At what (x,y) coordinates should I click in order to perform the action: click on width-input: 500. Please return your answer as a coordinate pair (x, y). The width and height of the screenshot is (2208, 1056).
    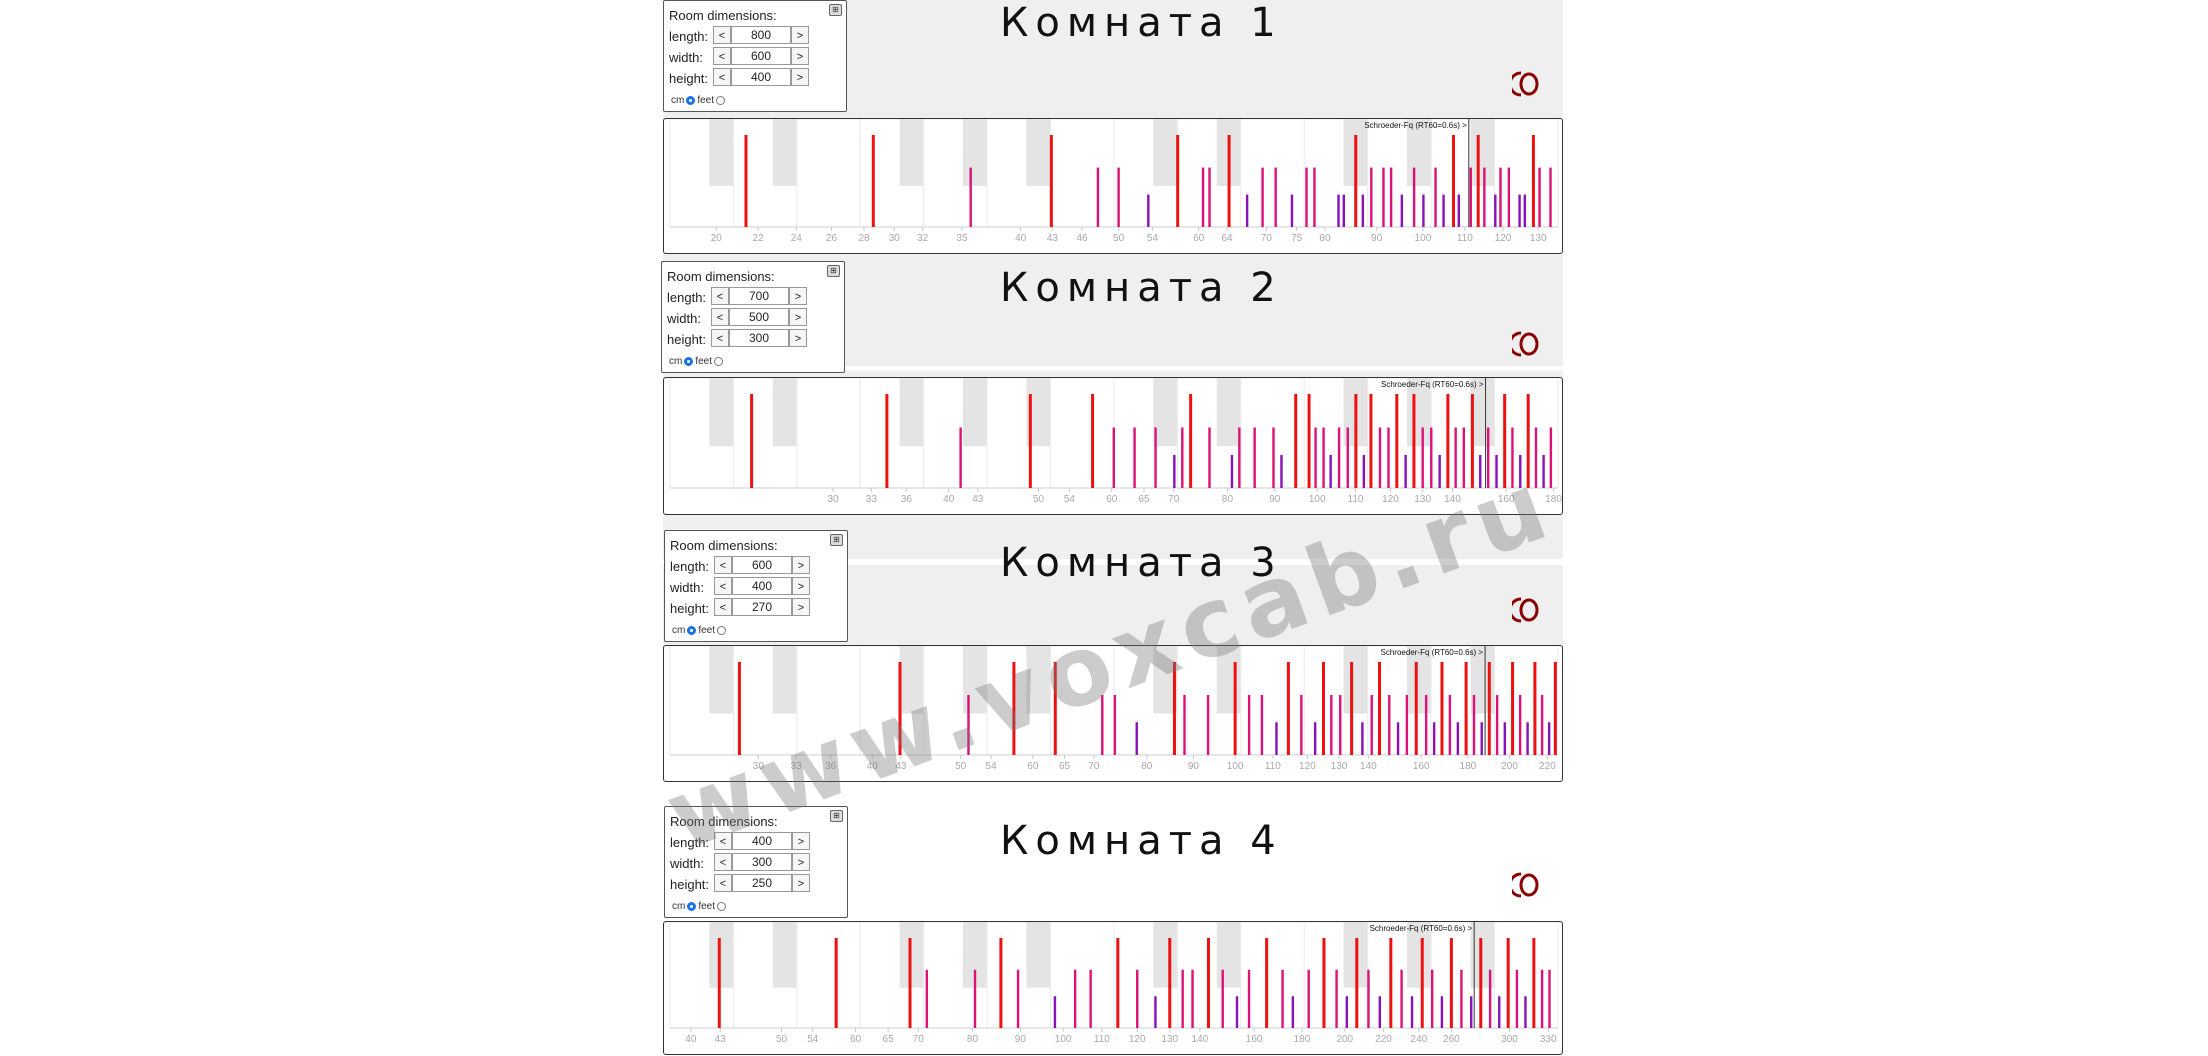
    Looking at the image, I should click on (759, 317).